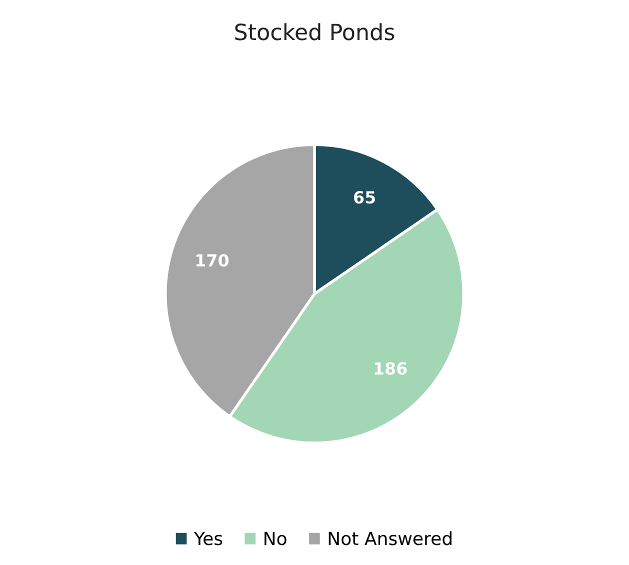 Image resolution: width=629 pixels, height=565 pixels. Describe the element at coordinates (275, 539) in the screenshot. I see `legend-label: No` at that location.